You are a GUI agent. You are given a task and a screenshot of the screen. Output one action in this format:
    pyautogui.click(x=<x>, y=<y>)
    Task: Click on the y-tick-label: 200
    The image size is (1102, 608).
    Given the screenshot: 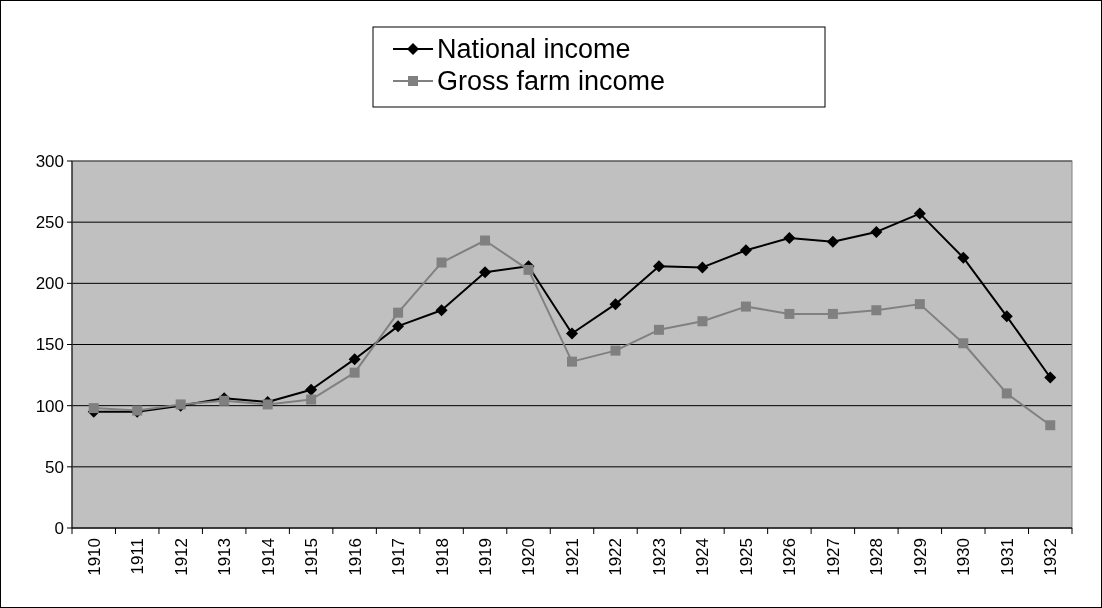 What is the action you would take?
    pyautogui.click(x=49, y=284)
    